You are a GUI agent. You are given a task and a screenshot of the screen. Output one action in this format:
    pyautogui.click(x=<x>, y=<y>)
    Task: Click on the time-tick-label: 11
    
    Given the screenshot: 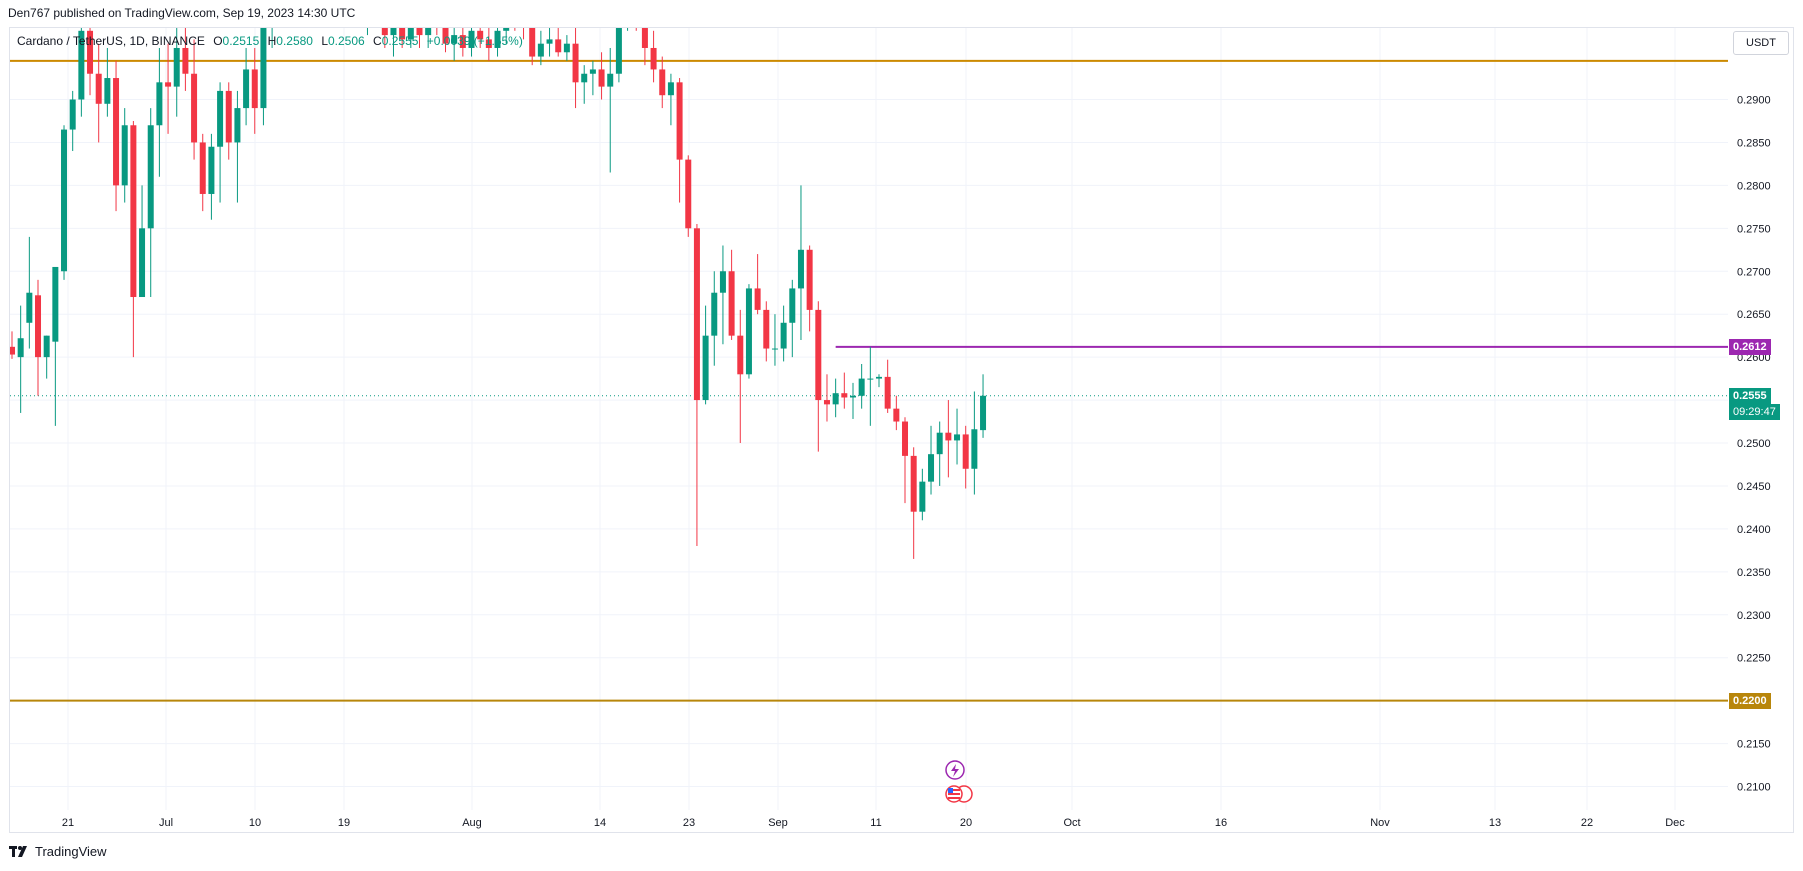 What is the action you would take?
    pyautogui.click(x=875, y=823)
    